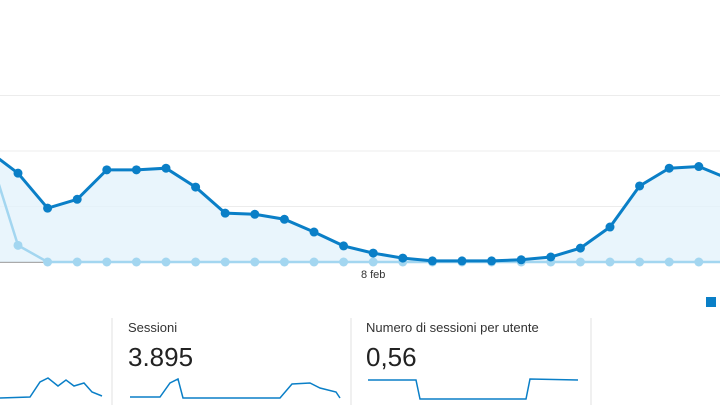 The width and height of the screenshot is (720, 405). What do you see at coordinates (160, 357) in the screenshot?
I see `card-value: 3.895` at bounding box center [160, 357].